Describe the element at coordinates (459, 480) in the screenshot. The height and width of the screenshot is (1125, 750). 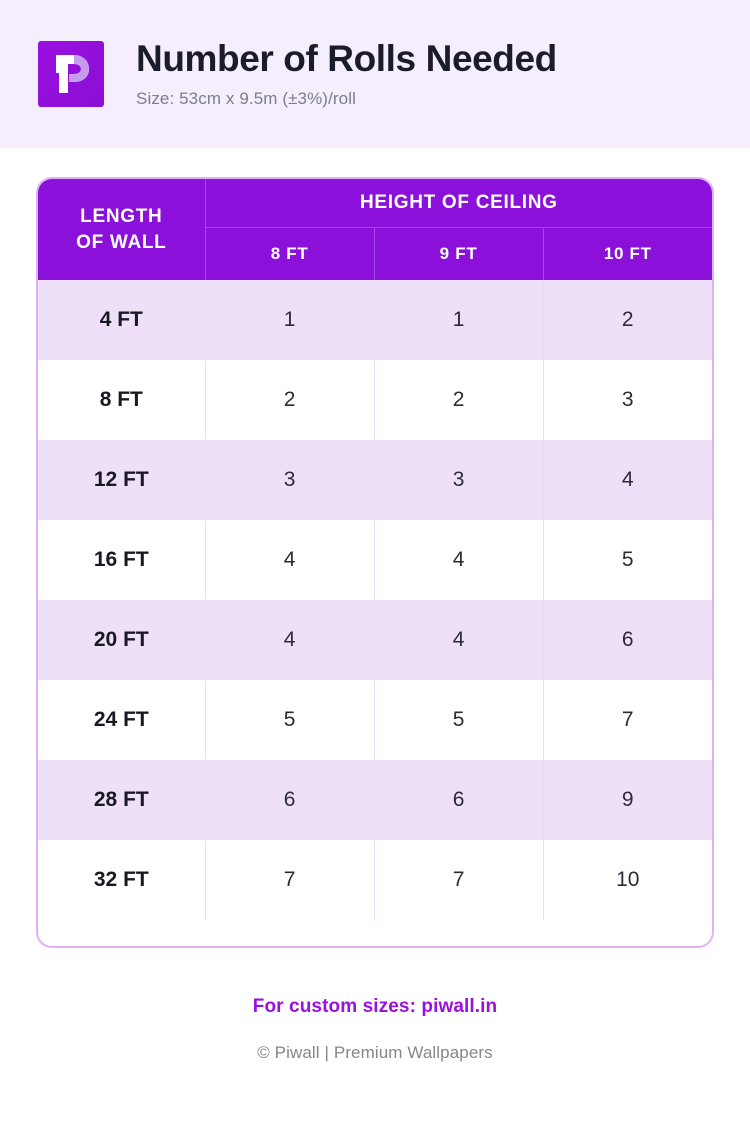
I see `cell-12ft-9ft: 3` at that location.